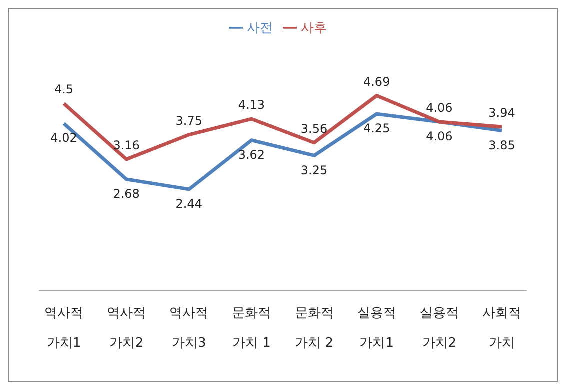 The image size is (568, 392). I want to click on data-label: 3.62, so click(252, 155).